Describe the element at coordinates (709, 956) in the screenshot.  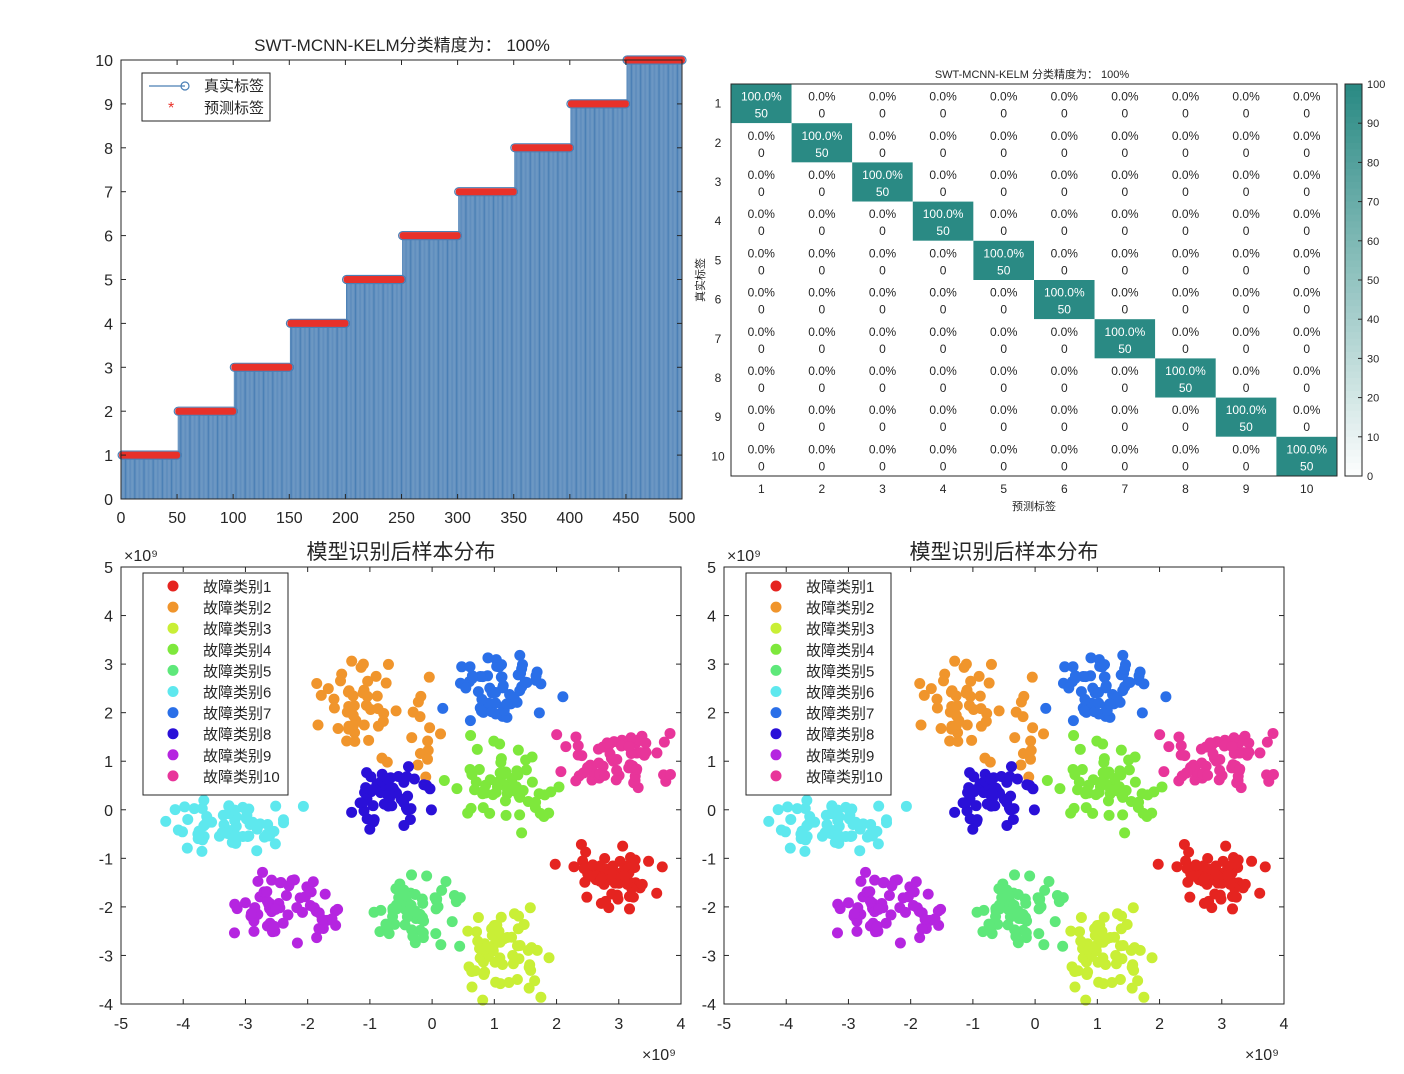
I see `y-tick-label: -3` at that location.